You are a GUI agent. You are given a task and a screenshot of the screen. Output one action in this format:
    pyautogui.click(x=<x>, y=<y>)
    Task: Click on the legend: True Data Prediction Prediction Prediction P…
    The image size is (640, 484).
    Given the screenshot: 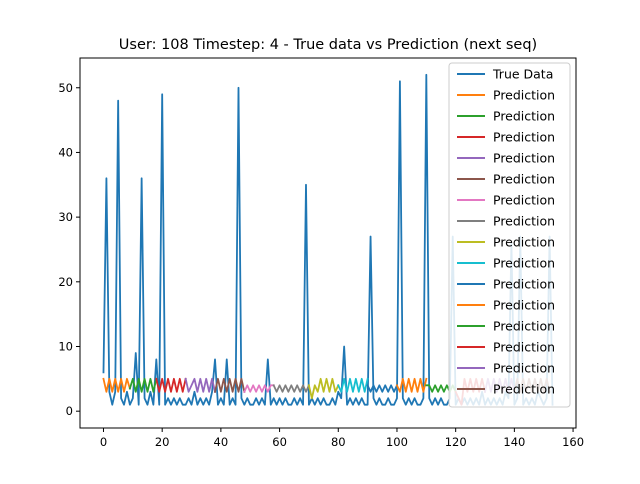 What is the action you would take?
    pyautogui.click(x=509, y=235)
    